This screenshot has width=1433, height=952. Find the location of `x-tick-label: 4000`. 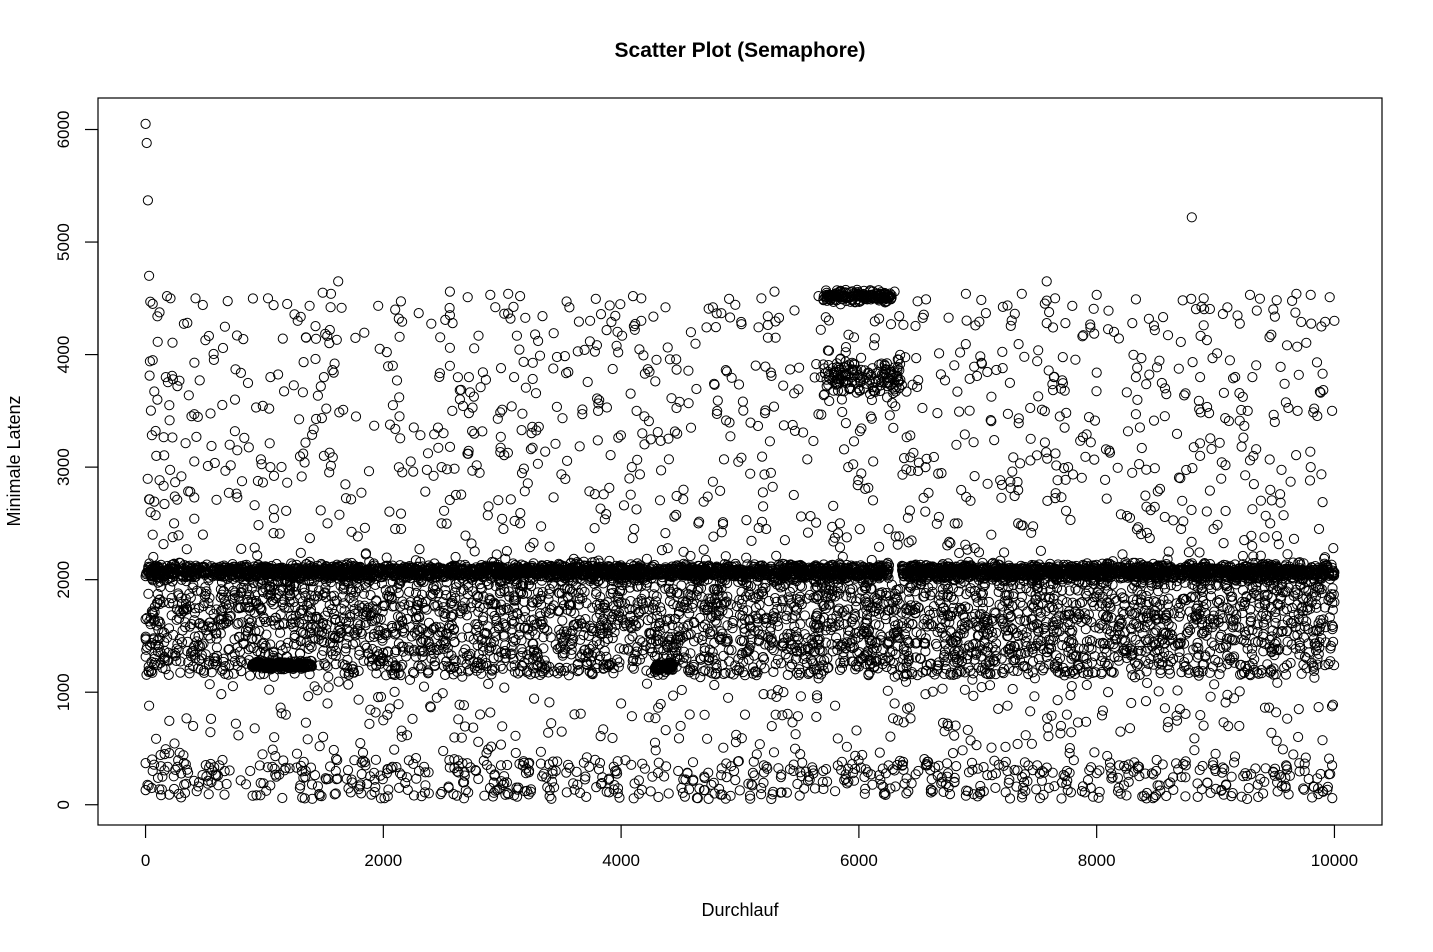

x-tick-label: 4000 is located at coordinates (621, 860).